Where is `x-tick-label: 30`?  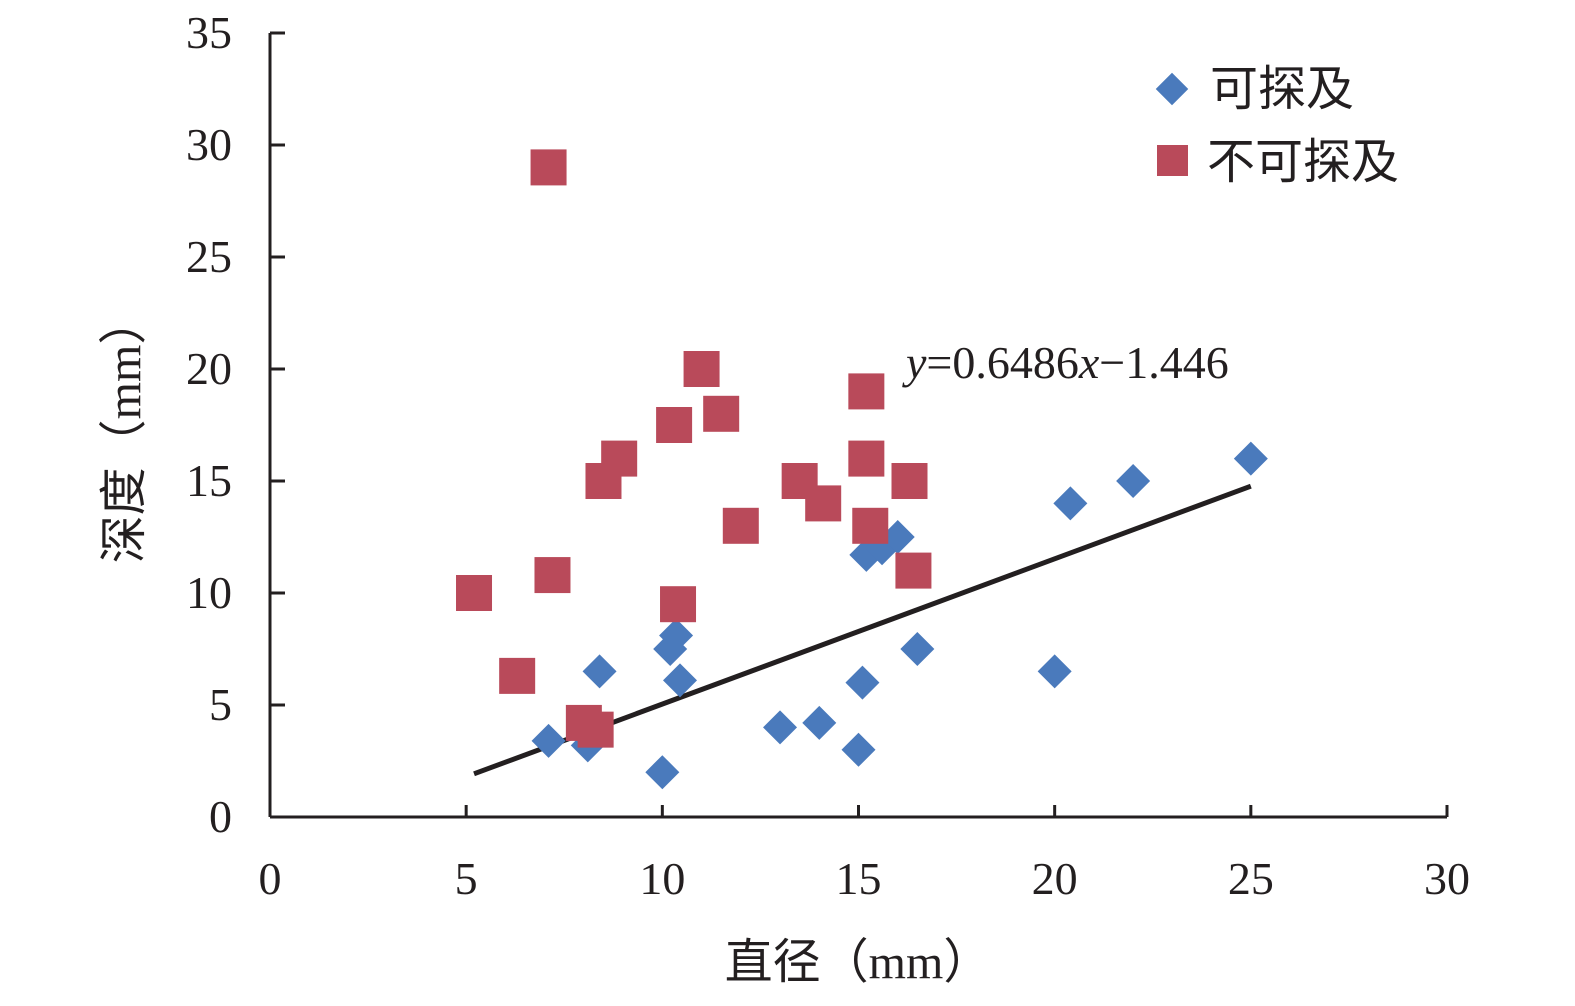
x-tick-label: 30 is located at coordinates (1447, 878).